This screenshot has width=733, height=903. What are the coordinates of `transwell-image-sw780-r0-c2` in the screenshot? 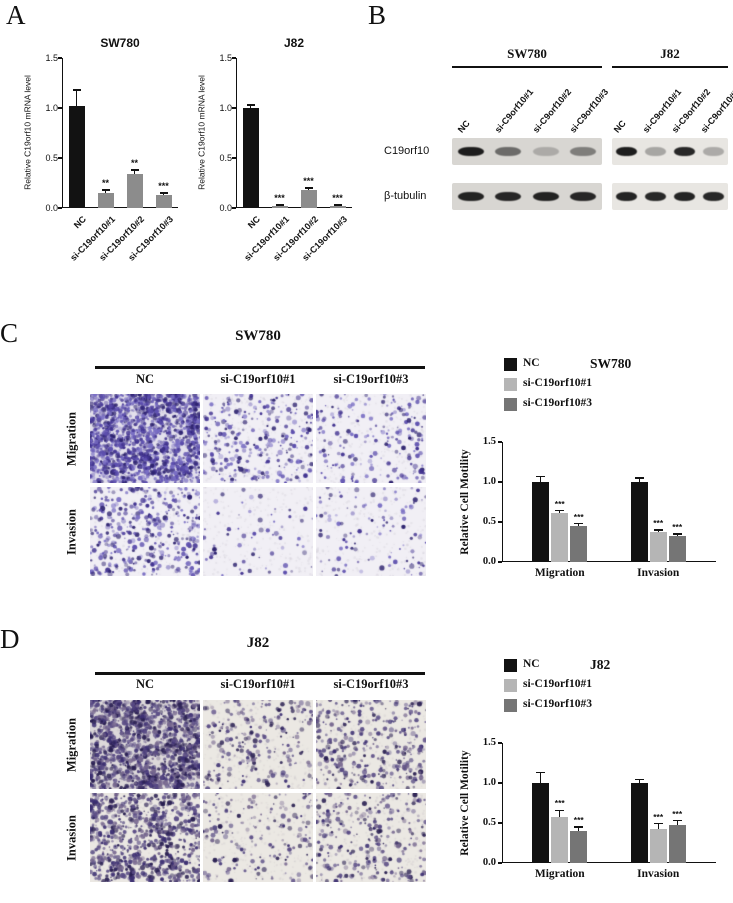 It's located at (371, 438).